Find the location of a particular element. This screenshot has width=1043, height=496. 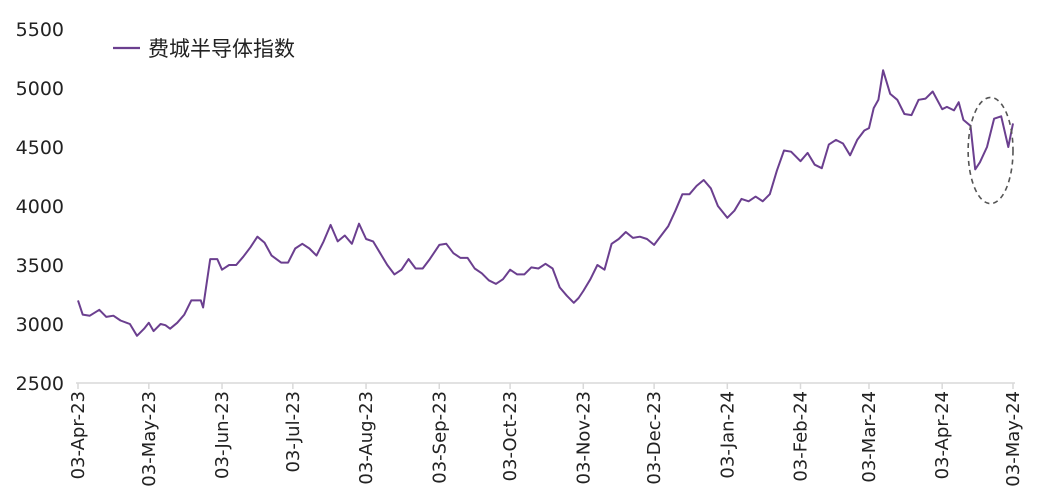

highlight-ellipse is located at coordinates (990, 150).